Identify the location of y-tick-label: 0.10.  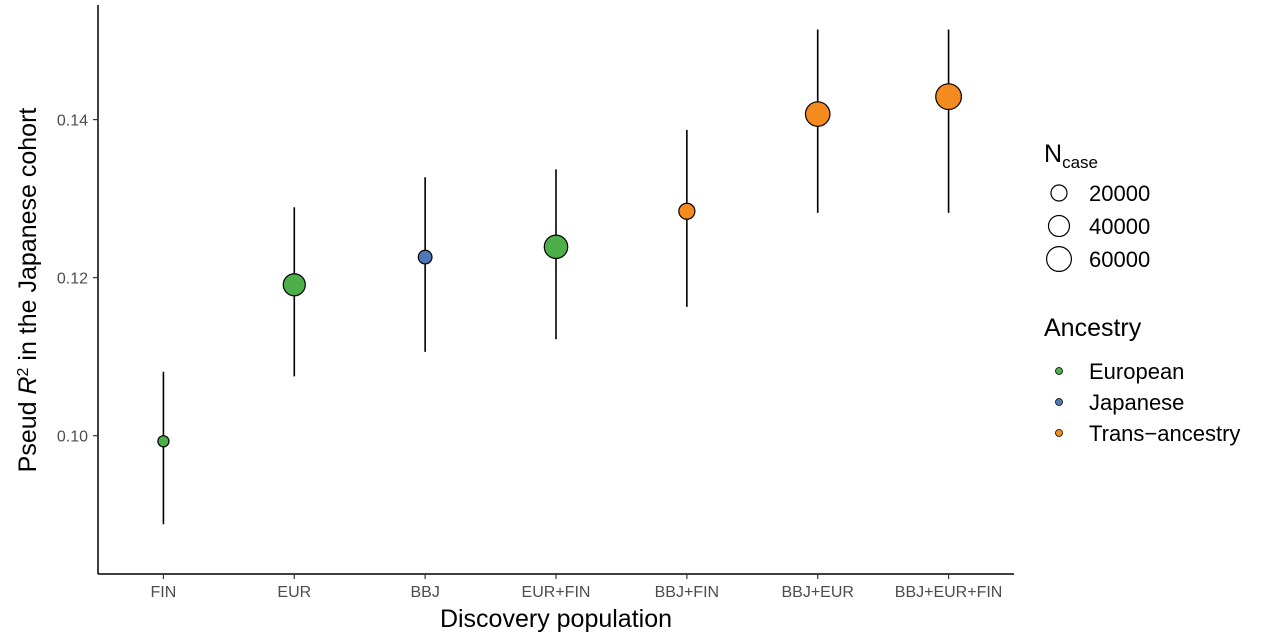
(72, 437).